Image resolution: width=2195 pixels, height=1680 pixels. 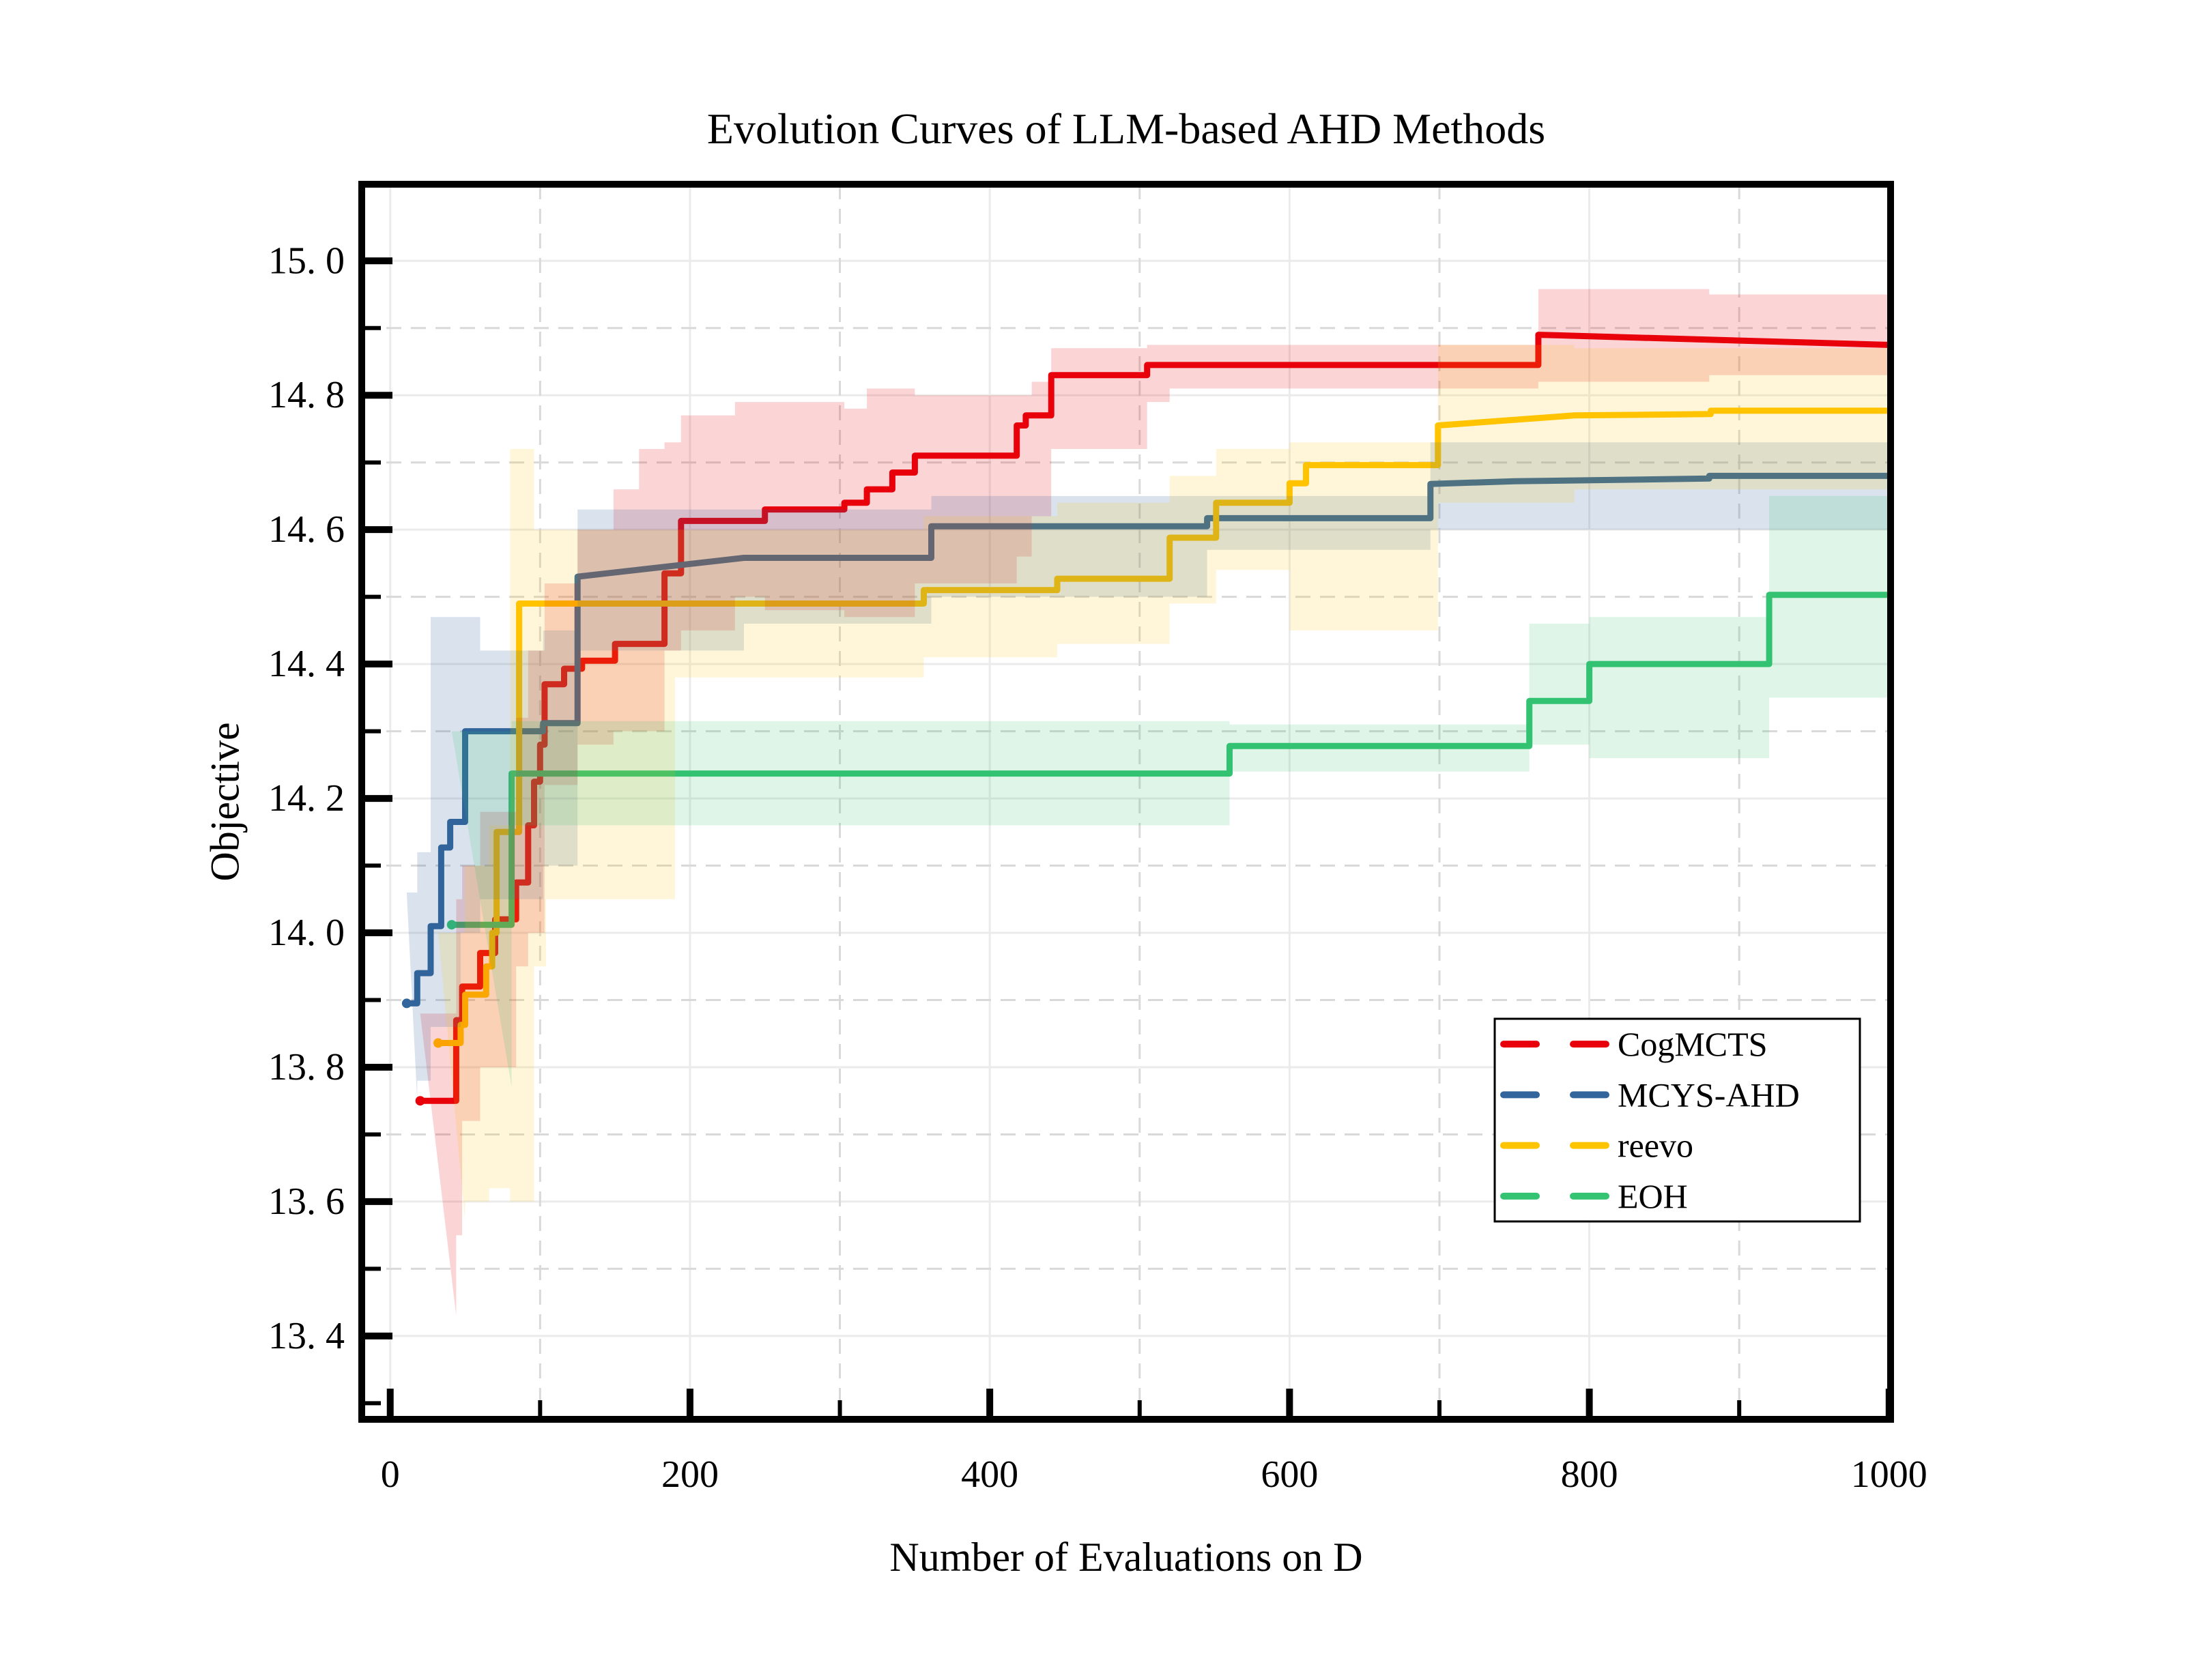 I want to click on series-start-marker-reevo, so click(x=438, y=1043).